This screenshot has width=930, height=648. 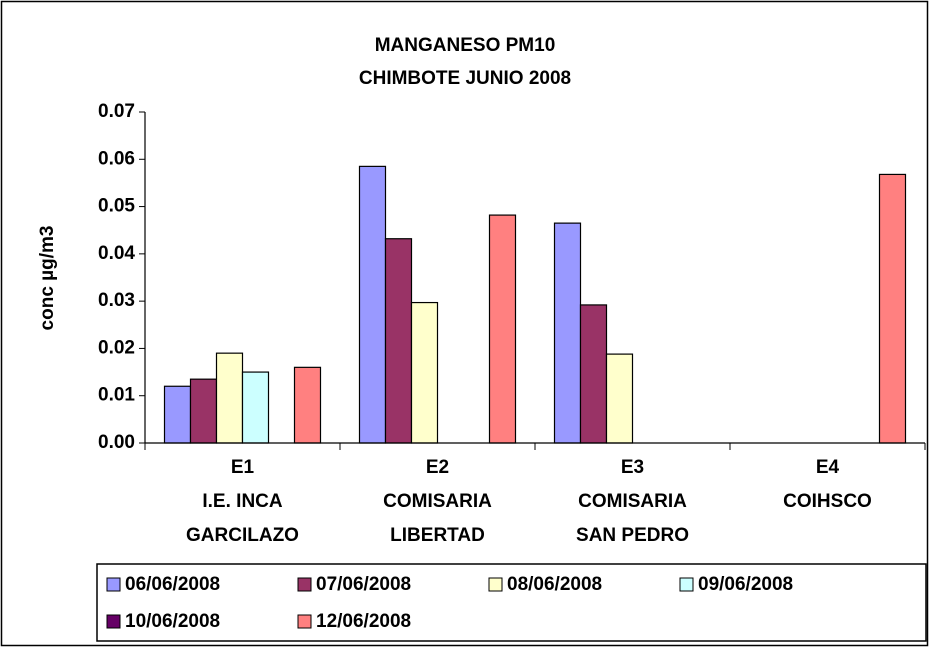 I want to click on legend-label: 09/06/2008, so click(x=745, y=584).